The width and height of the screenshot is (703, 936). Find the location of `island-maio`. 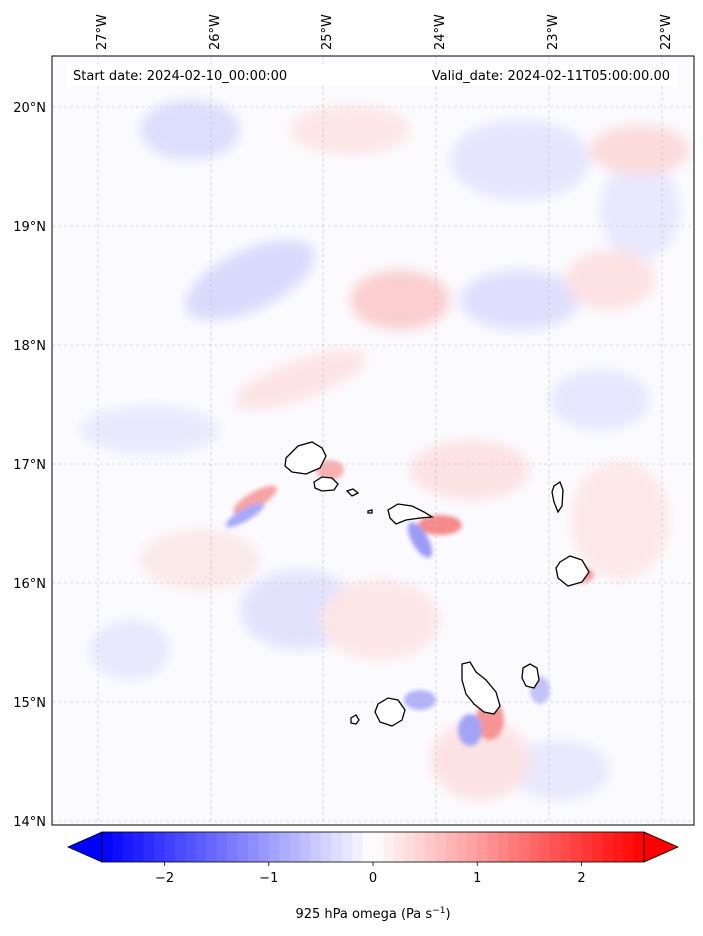

island-maio is located at coordinates (530, 676).